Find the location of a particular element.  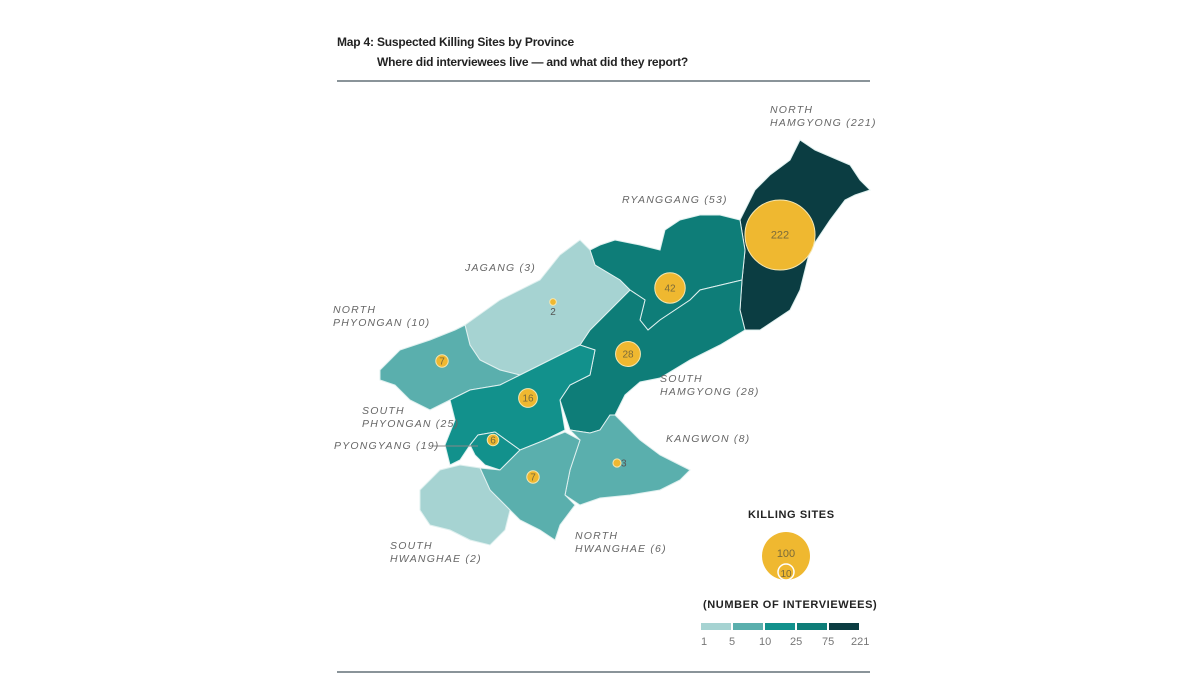

label-north-hwanghae: NORTH HWANGHAE (6) is located at coordinates (621, 542).